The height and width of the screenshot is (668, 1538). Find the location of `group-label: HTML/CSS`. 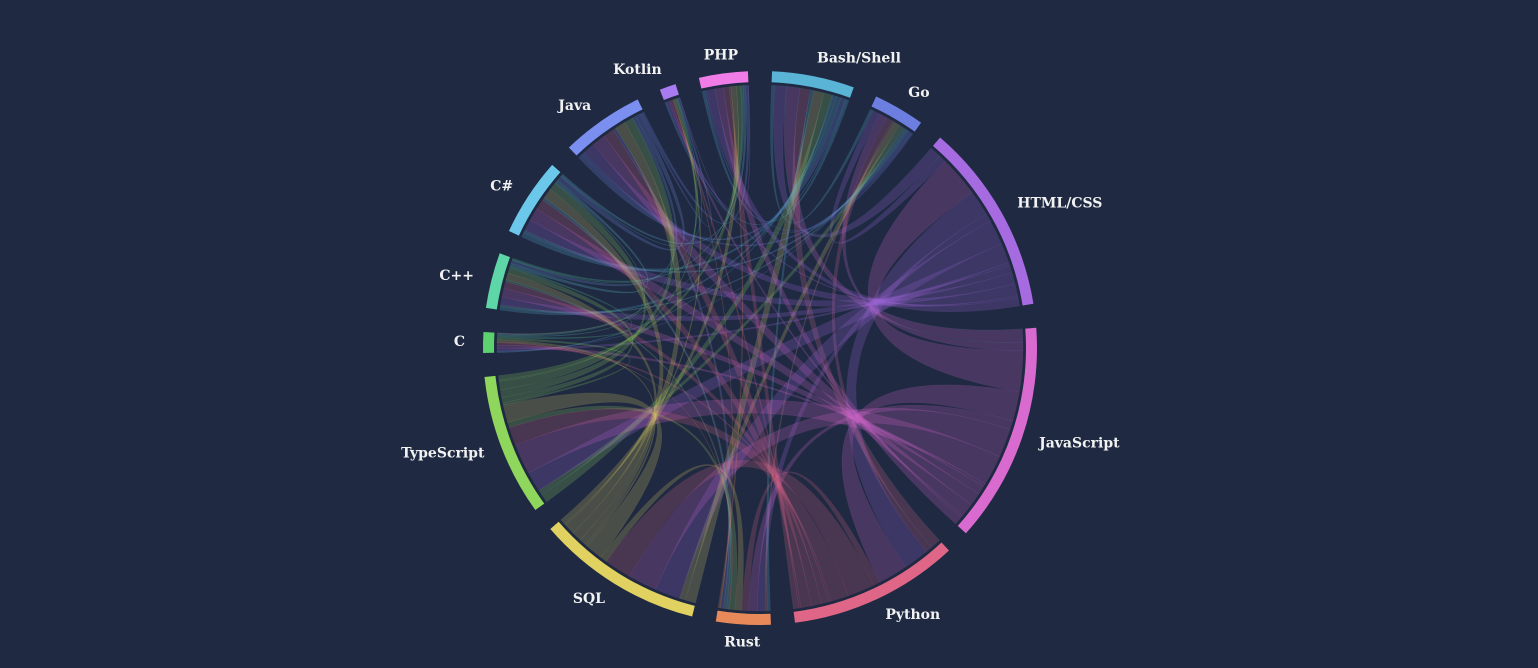

group-label: HTML/CSS is located at coordinates (1059, 204).